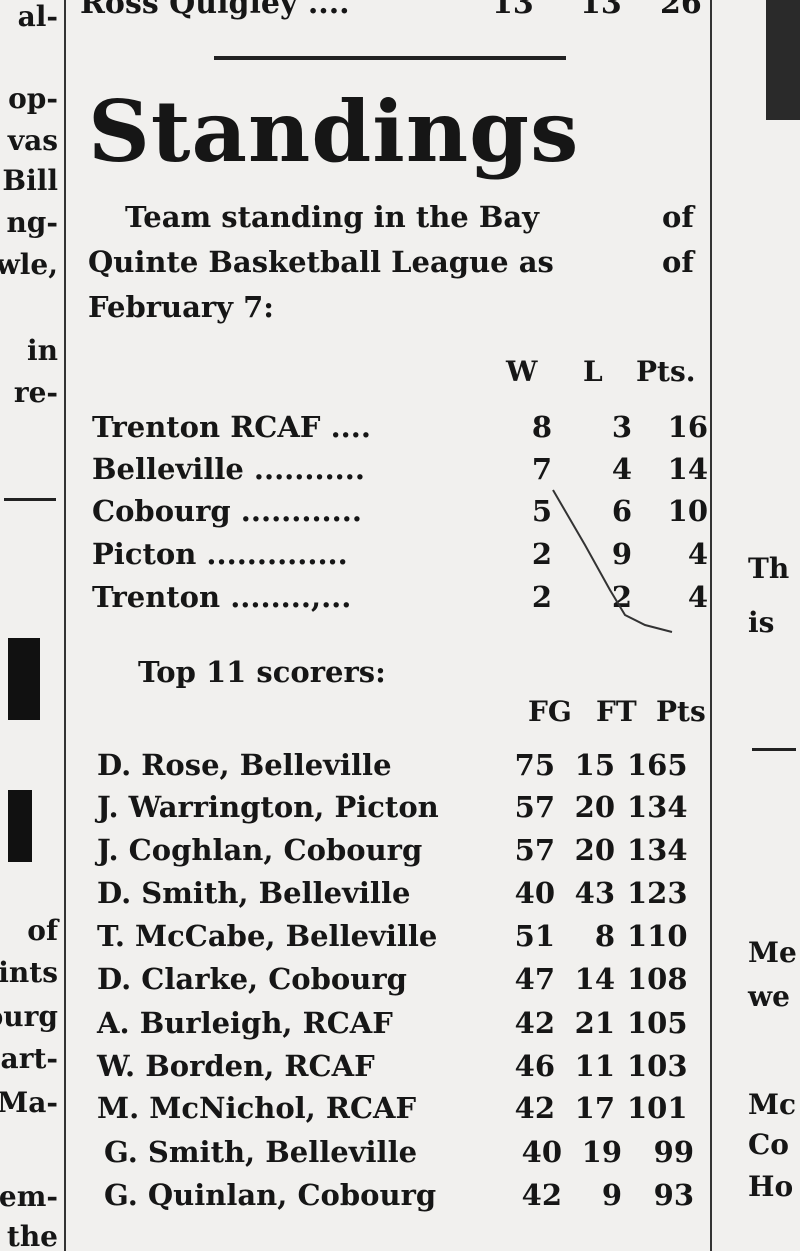 The width and height of the screenshot is (800, 1251). What do you see at coordinates (262, 672) in the screenshot?
I see `scorers-heading: Top 11 scorers:` at bounding box center [262, 672].